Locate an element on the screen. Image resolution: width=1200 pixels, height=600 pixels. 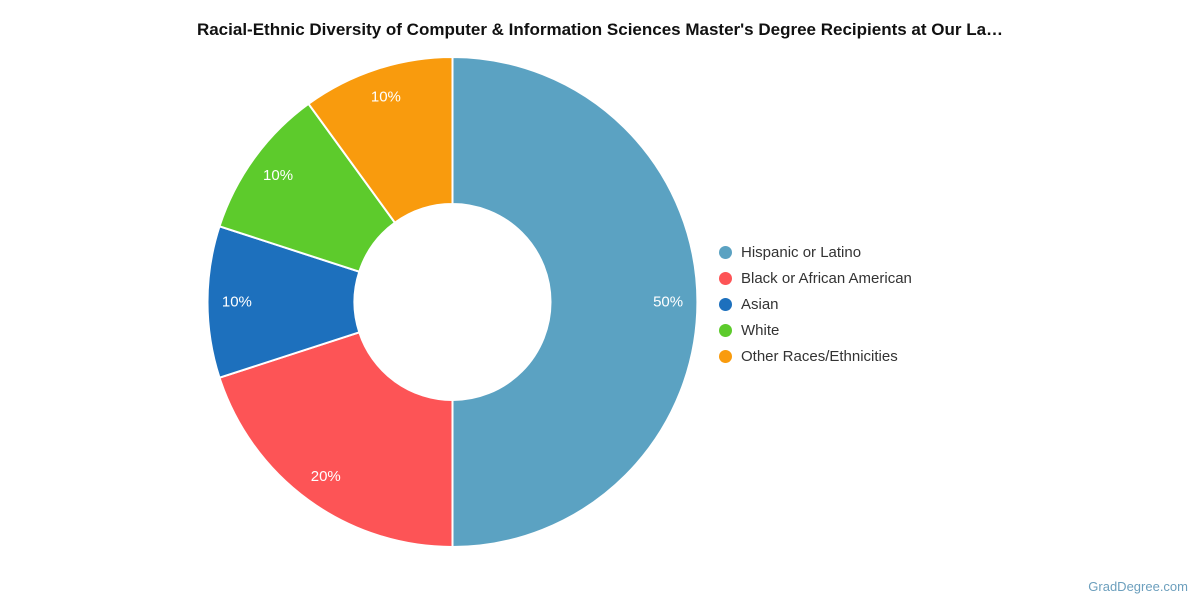
legend-item-label: White is located at coordinates (760, 330).